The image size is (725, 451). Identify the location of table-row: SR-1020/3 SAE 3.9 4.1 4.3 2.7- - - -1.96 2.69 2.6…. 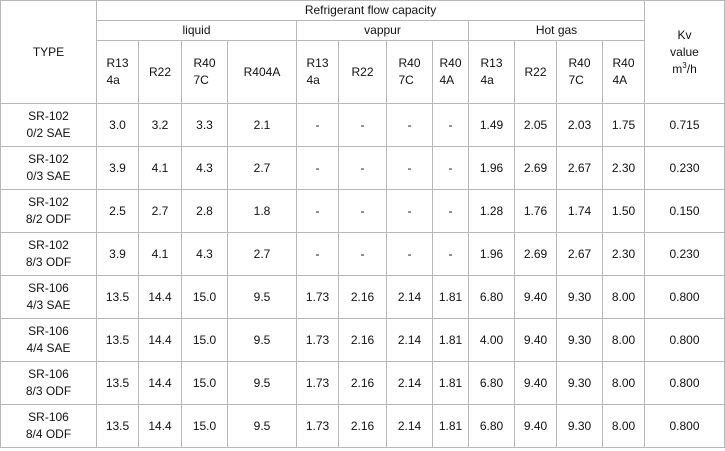
(362, 168).